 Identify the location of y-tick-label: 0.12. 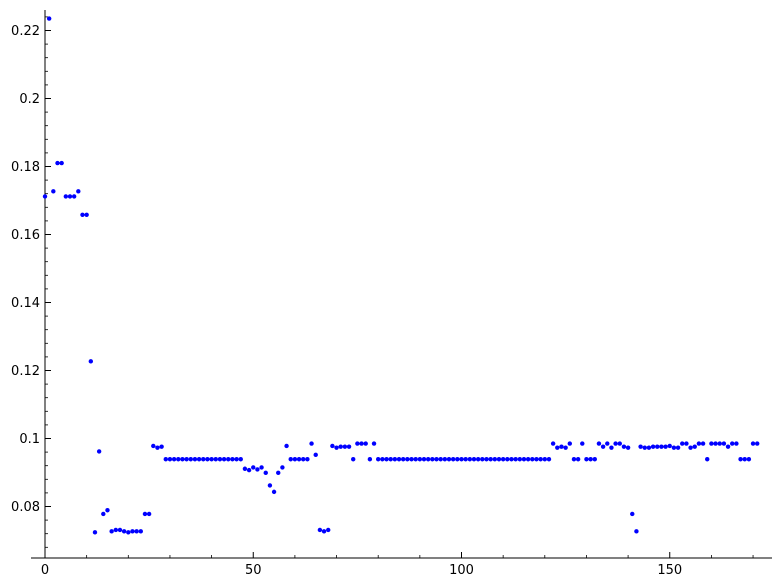
(25, 371).